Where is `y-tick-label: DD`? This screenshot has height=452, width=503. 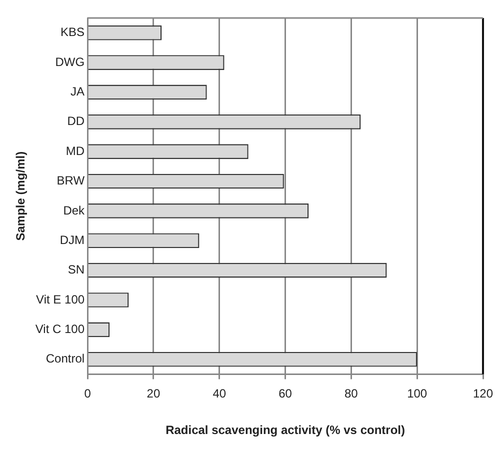 y-tick-label: DD is located at coordinates (76, 121).